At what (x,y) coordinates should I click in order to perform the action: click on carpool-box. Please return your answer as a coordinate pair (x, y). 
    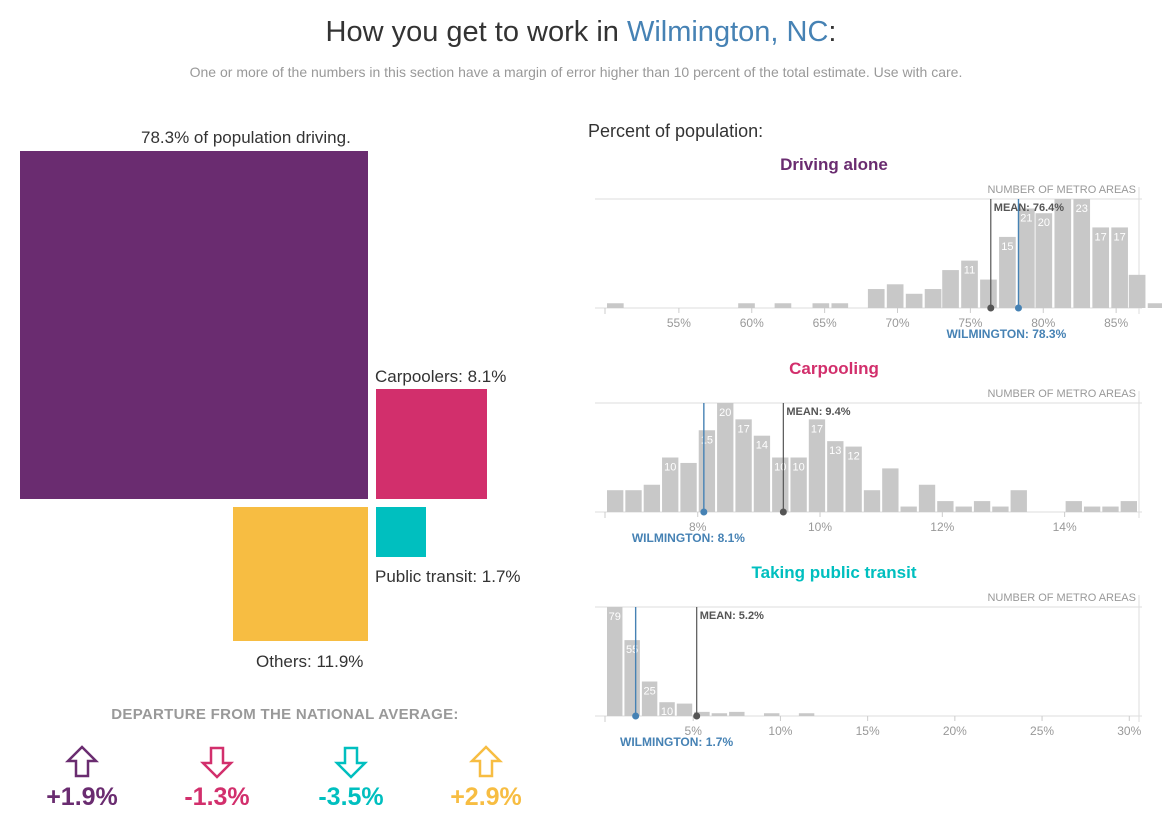
    Looking at the image, I should click on (431, 444).